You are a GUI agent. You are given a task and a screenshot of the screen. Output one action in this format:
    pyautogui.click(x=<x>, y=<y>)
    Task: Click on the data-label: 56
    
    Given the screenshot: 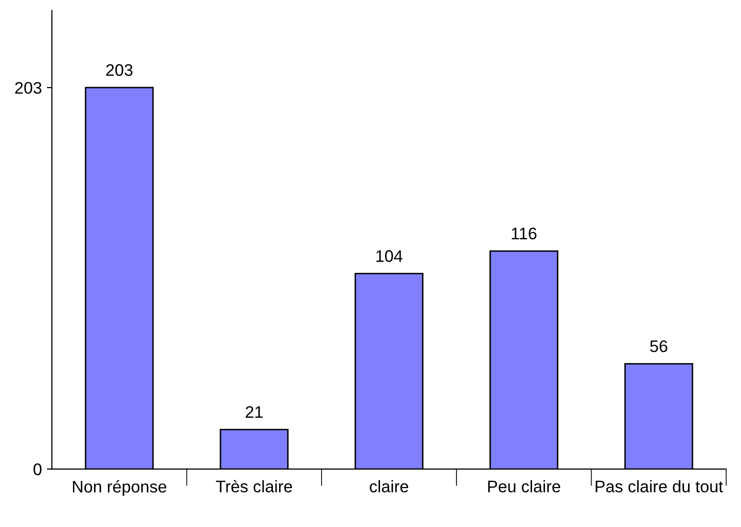 What is the action you would take?
    pyautogui.click(x=659, y=346)
    